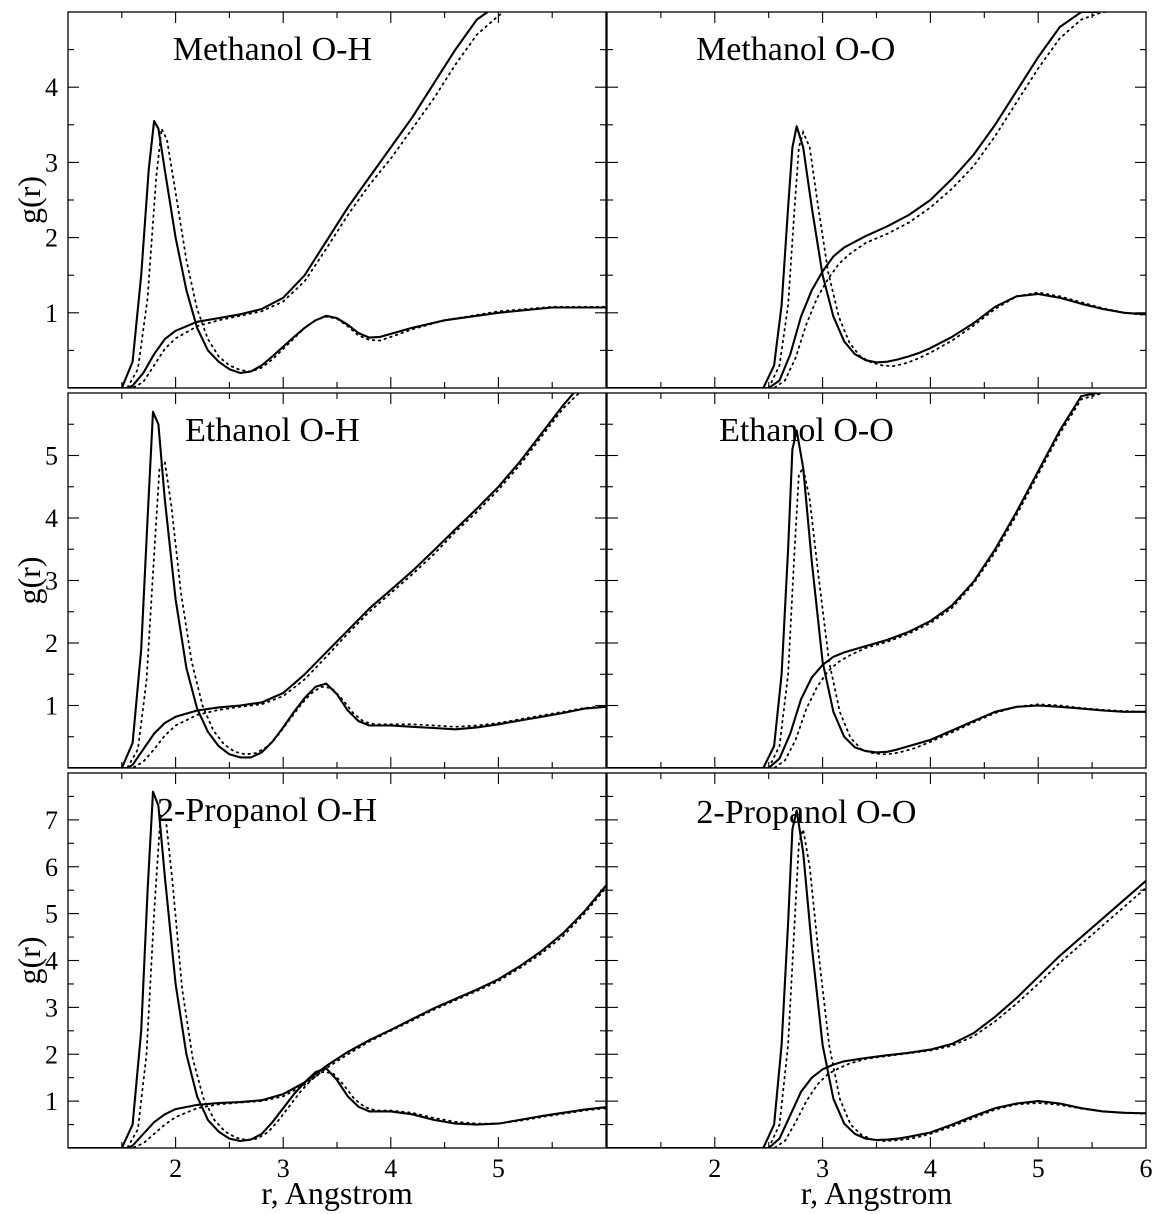  What do you see at coordinates (267, 810) in the screenshot?
I see `panel-title: 2-Propanol O-H` at bounding box center [267, 810].